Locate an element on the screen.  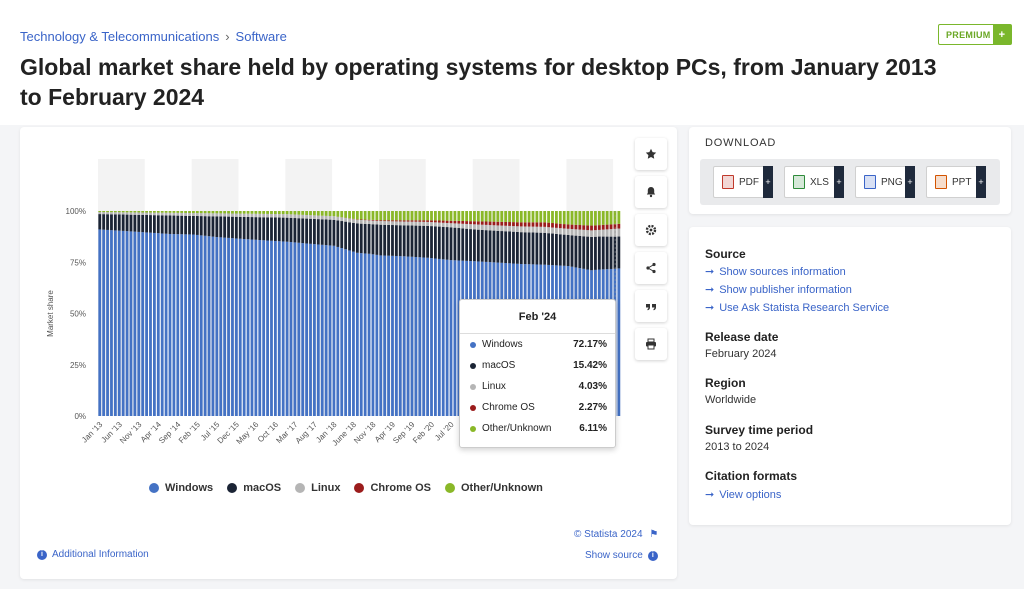
gear-icon is located at coordinates (651, 230).